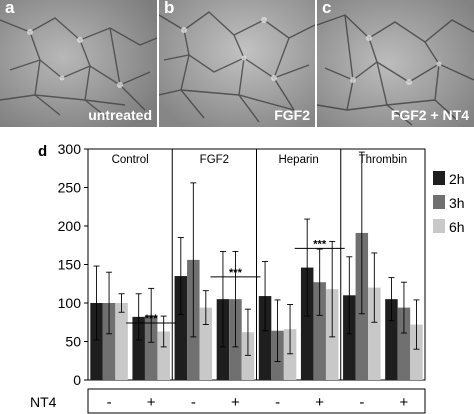  I want to click on micrograph-panel-untreated: a untreated, so click(78, 63).